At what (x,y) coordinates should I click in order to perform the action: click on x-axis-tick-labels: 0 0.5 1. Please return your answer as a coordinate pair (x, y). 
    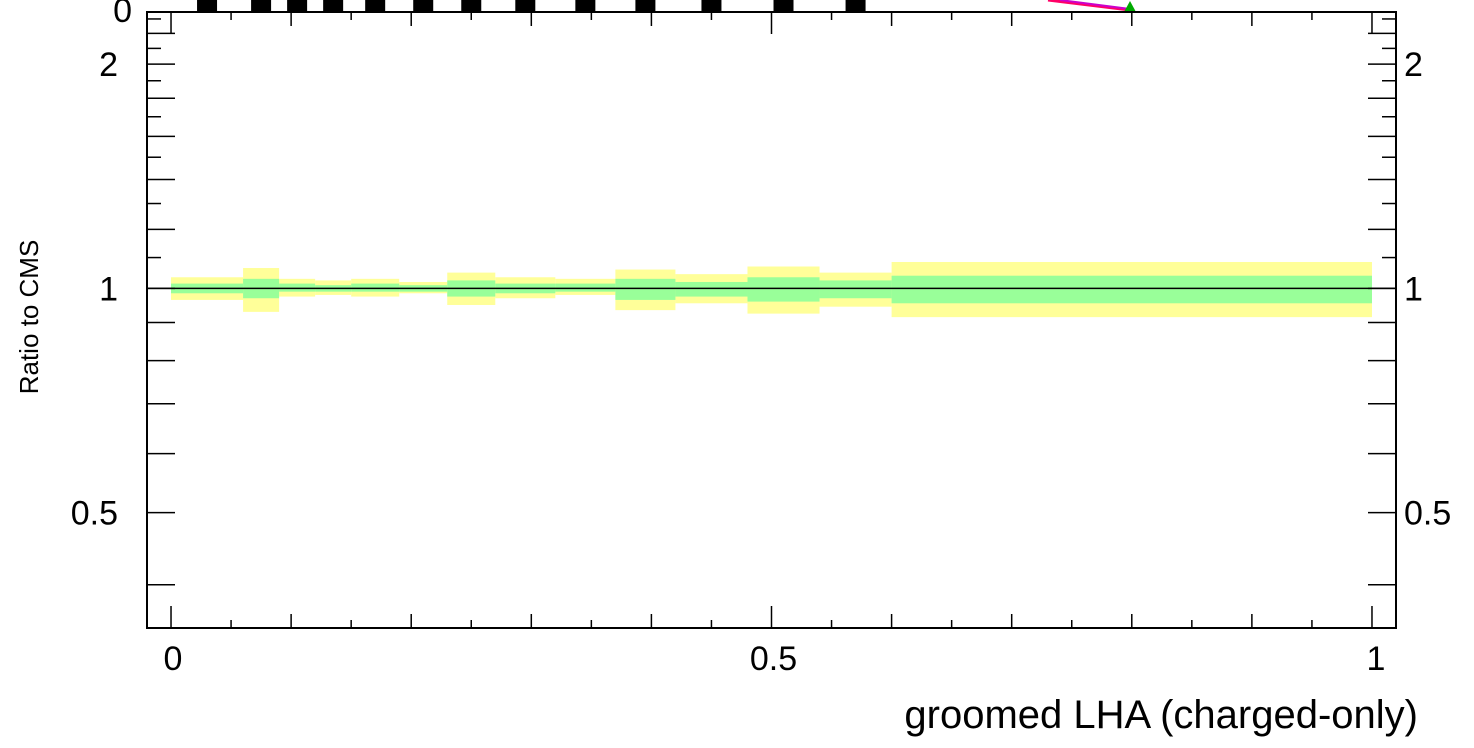
    Looking at the image, I should click on (775, 659).